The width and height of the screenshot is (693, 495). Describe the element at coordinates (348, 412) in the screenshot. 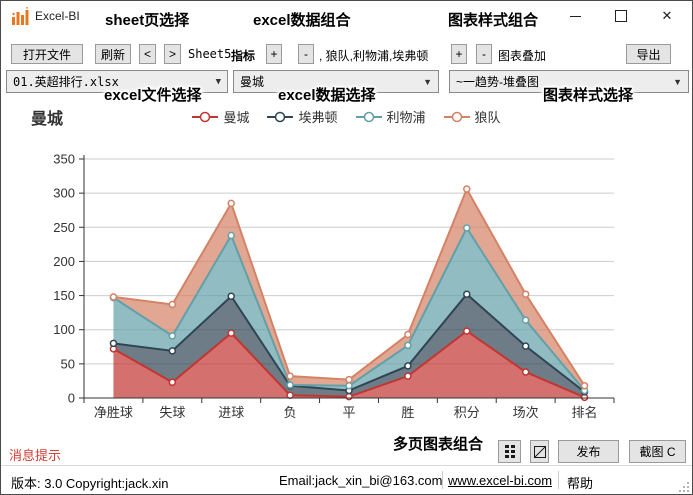

I see `svg-text: 平` at that location.